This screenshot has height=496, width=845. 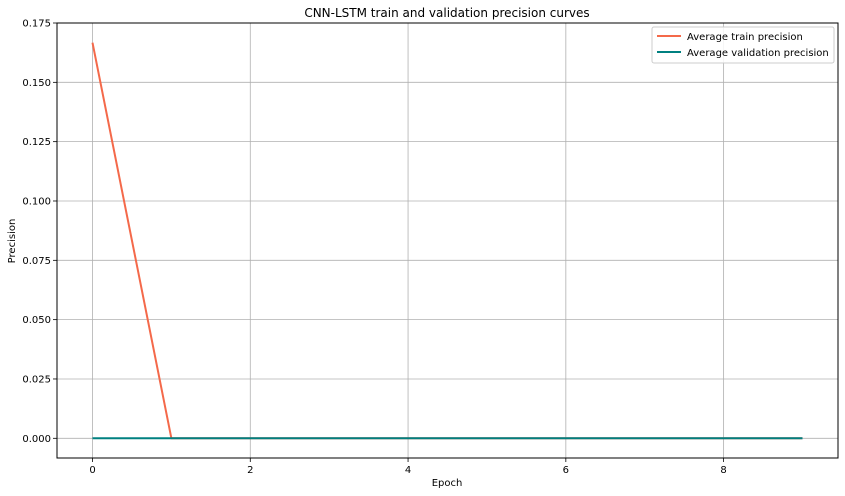 I want to click on y-tick-label: 0.050, so click(x=36, y=320).